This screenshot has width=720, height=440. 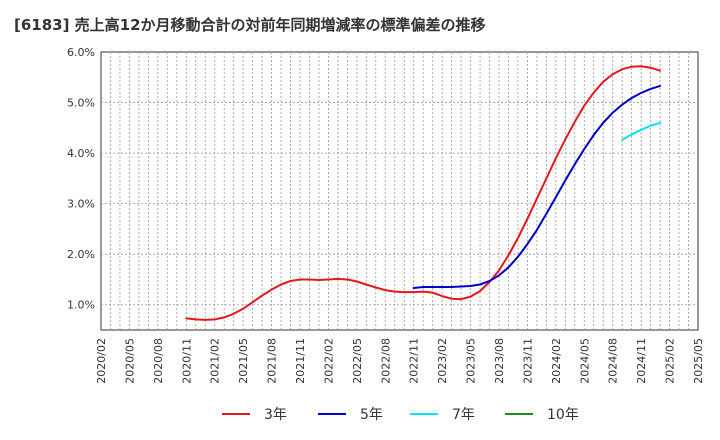 What do you see at coordinates (215, 361) in the screenshot?
I see `x-tick-label: 2021/02` at bounding box center [215, 361].